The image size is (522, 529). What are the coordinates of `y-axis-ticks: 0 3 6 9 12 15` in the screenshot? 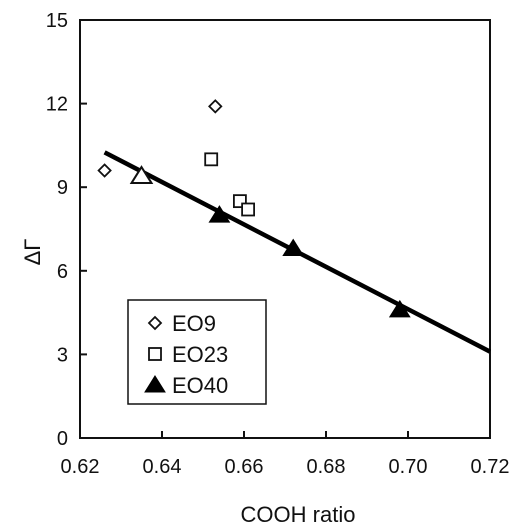 It's located at (66, 230).